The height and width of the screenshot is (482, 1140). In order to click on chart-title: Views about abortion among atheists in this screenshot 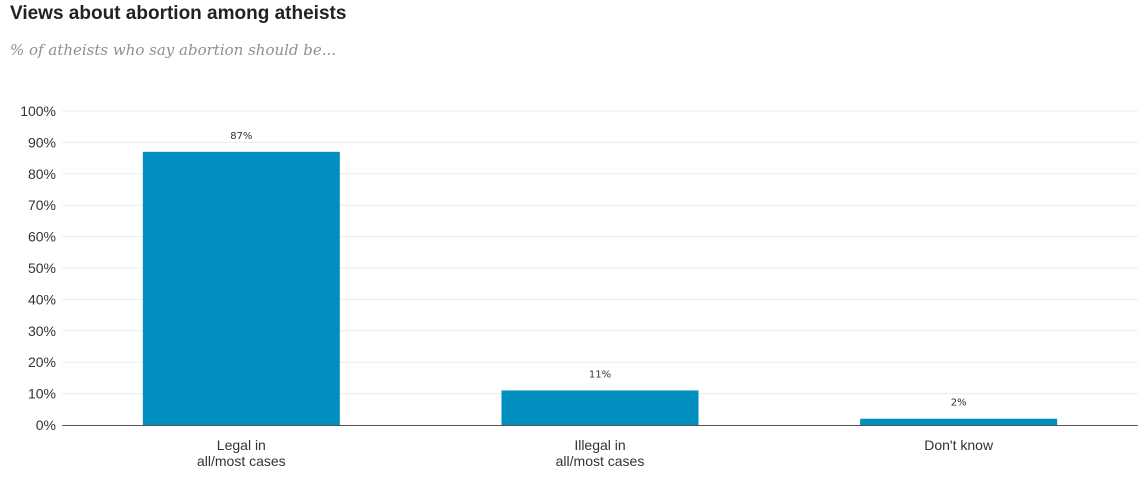, I will do `click(178, 13)`.